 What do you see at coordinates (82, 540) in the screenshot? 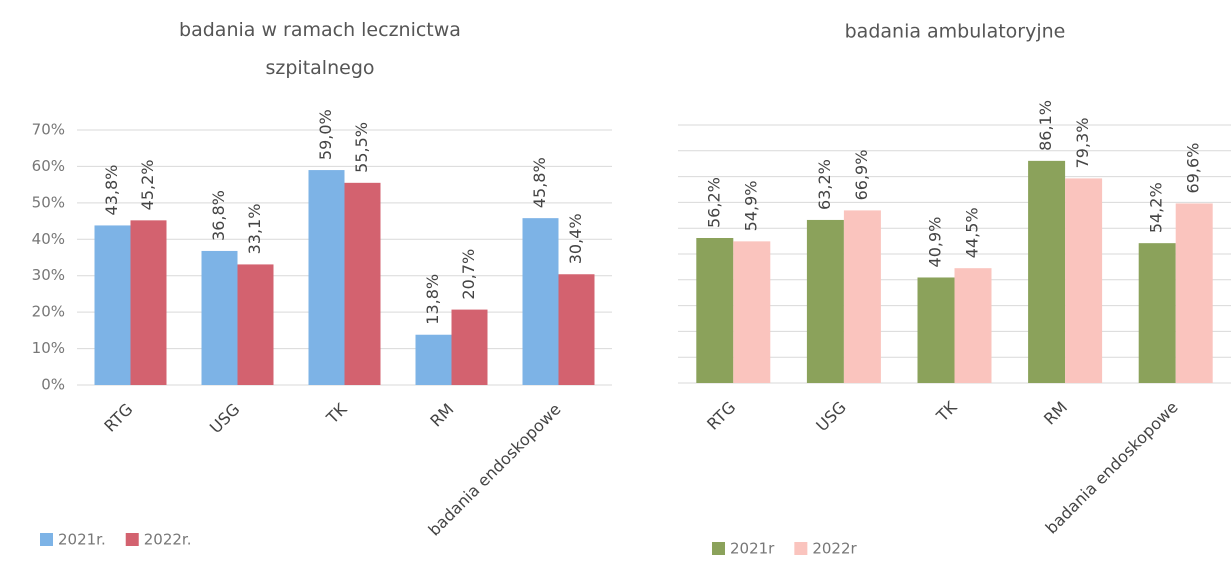
I see `legend-label: 2021r.` at bounding box center [82, 540].